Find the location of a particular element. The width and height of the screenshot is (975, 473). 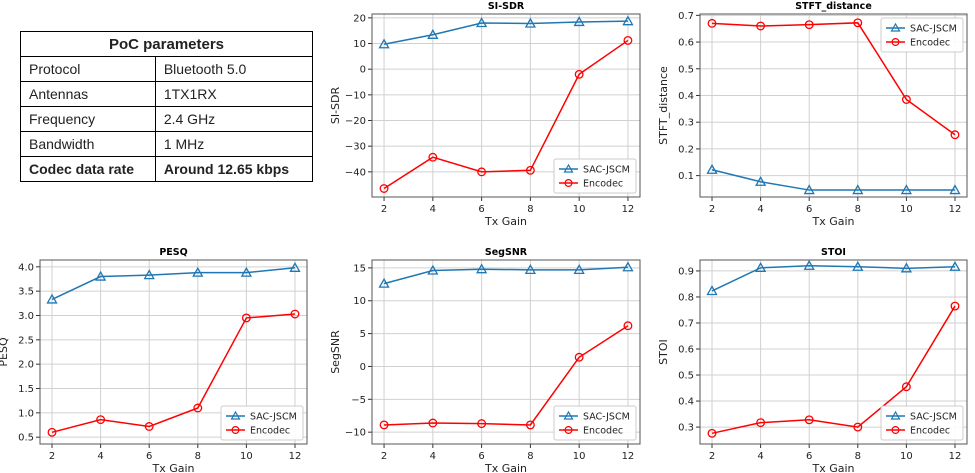

param-label: Protocol is located at coordinates (88, 69).